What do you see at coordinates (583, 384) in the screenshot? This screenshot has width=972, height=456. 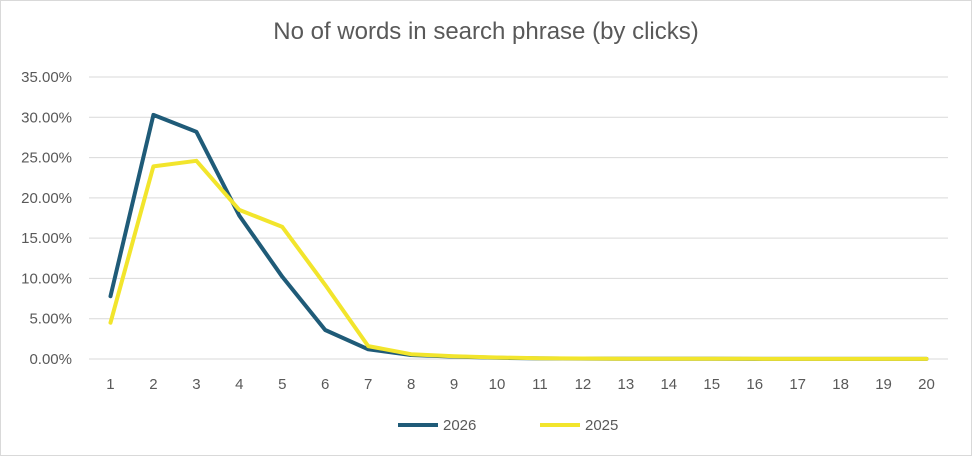 I see `x-tick-label: 12` at bounding box center [583, 384].